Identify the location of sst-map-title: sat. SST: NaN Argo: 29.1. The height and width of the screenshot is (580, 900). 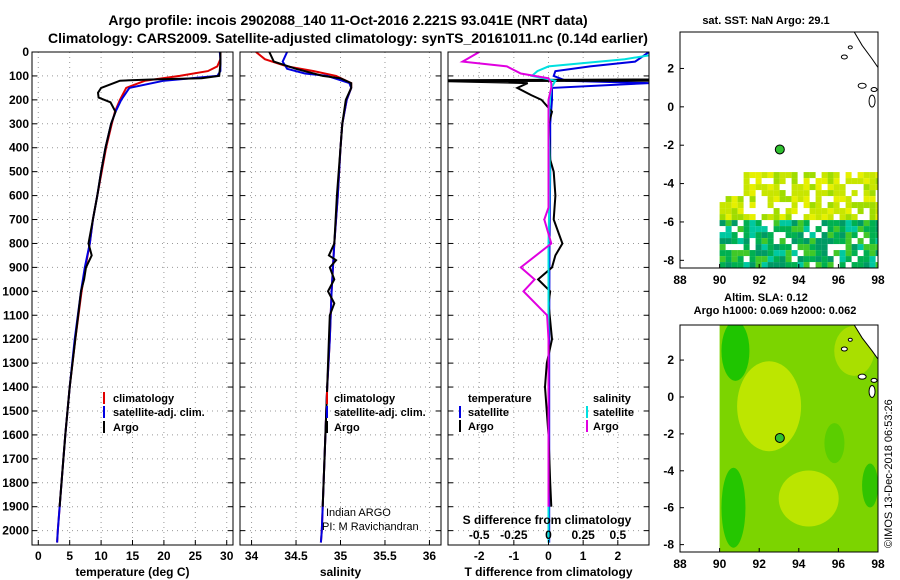
(765, 21).